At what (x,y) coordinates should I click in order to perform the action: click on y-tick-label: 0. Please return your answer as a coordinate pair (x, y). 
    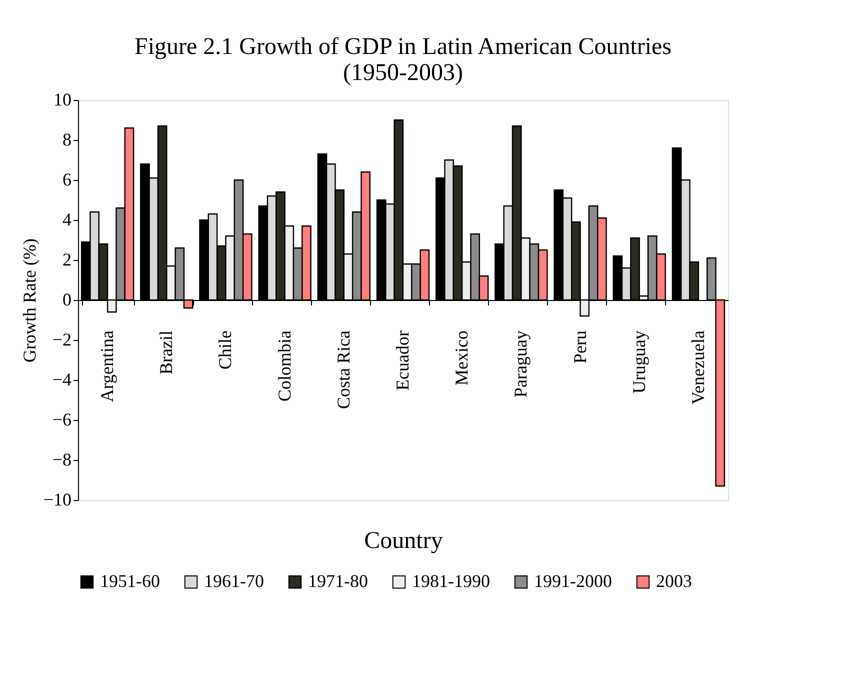
    Looking at the image, I should click on (67, 300).